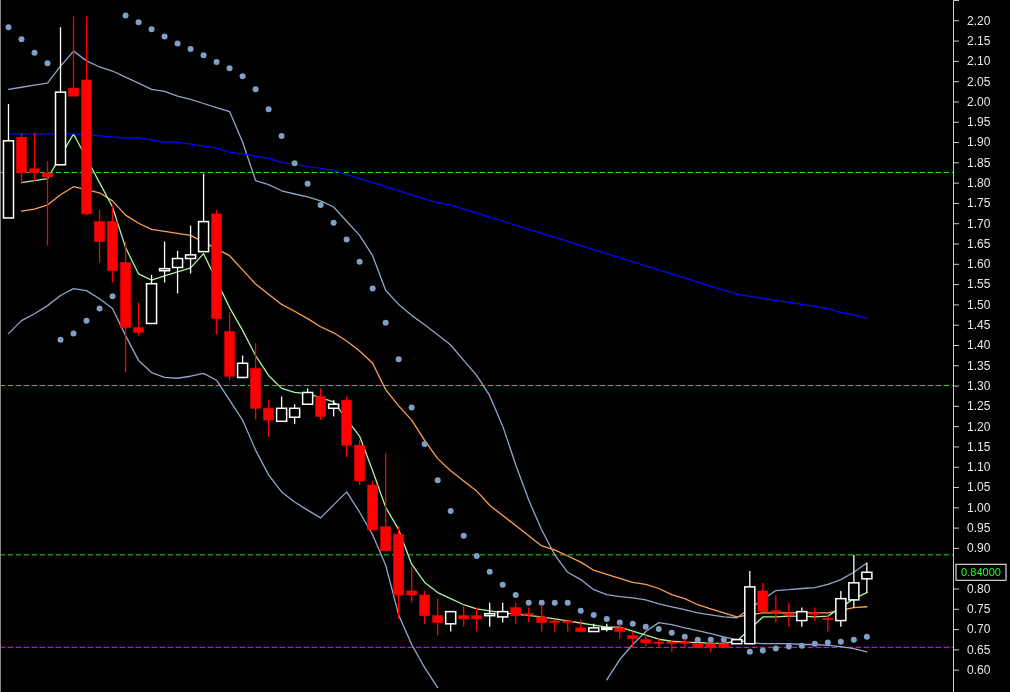 The width and height of the screenshot is (1010, 692). I want to click on y-tick-label: 0.80, so click(979, 588).